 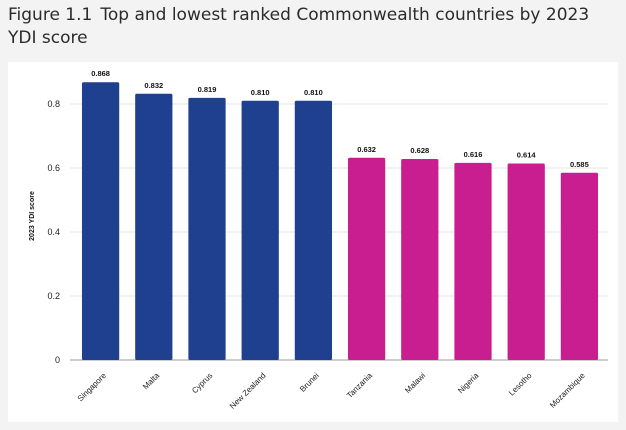 I want to click on x-tick-label: Brunei, so click(x=309, y=382).